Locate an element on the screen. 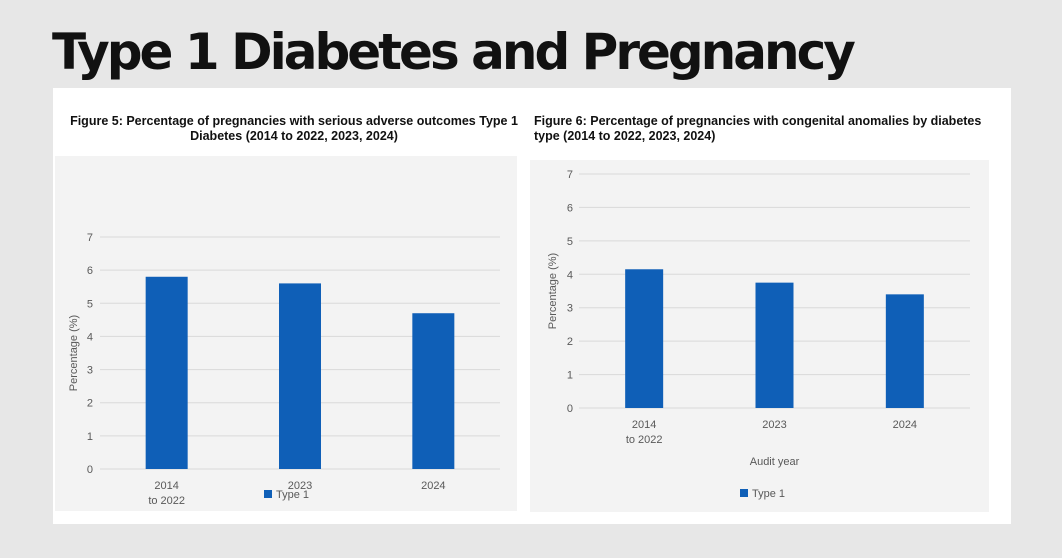  x-axis-title: Audit year is located at coordinates (775, 462).